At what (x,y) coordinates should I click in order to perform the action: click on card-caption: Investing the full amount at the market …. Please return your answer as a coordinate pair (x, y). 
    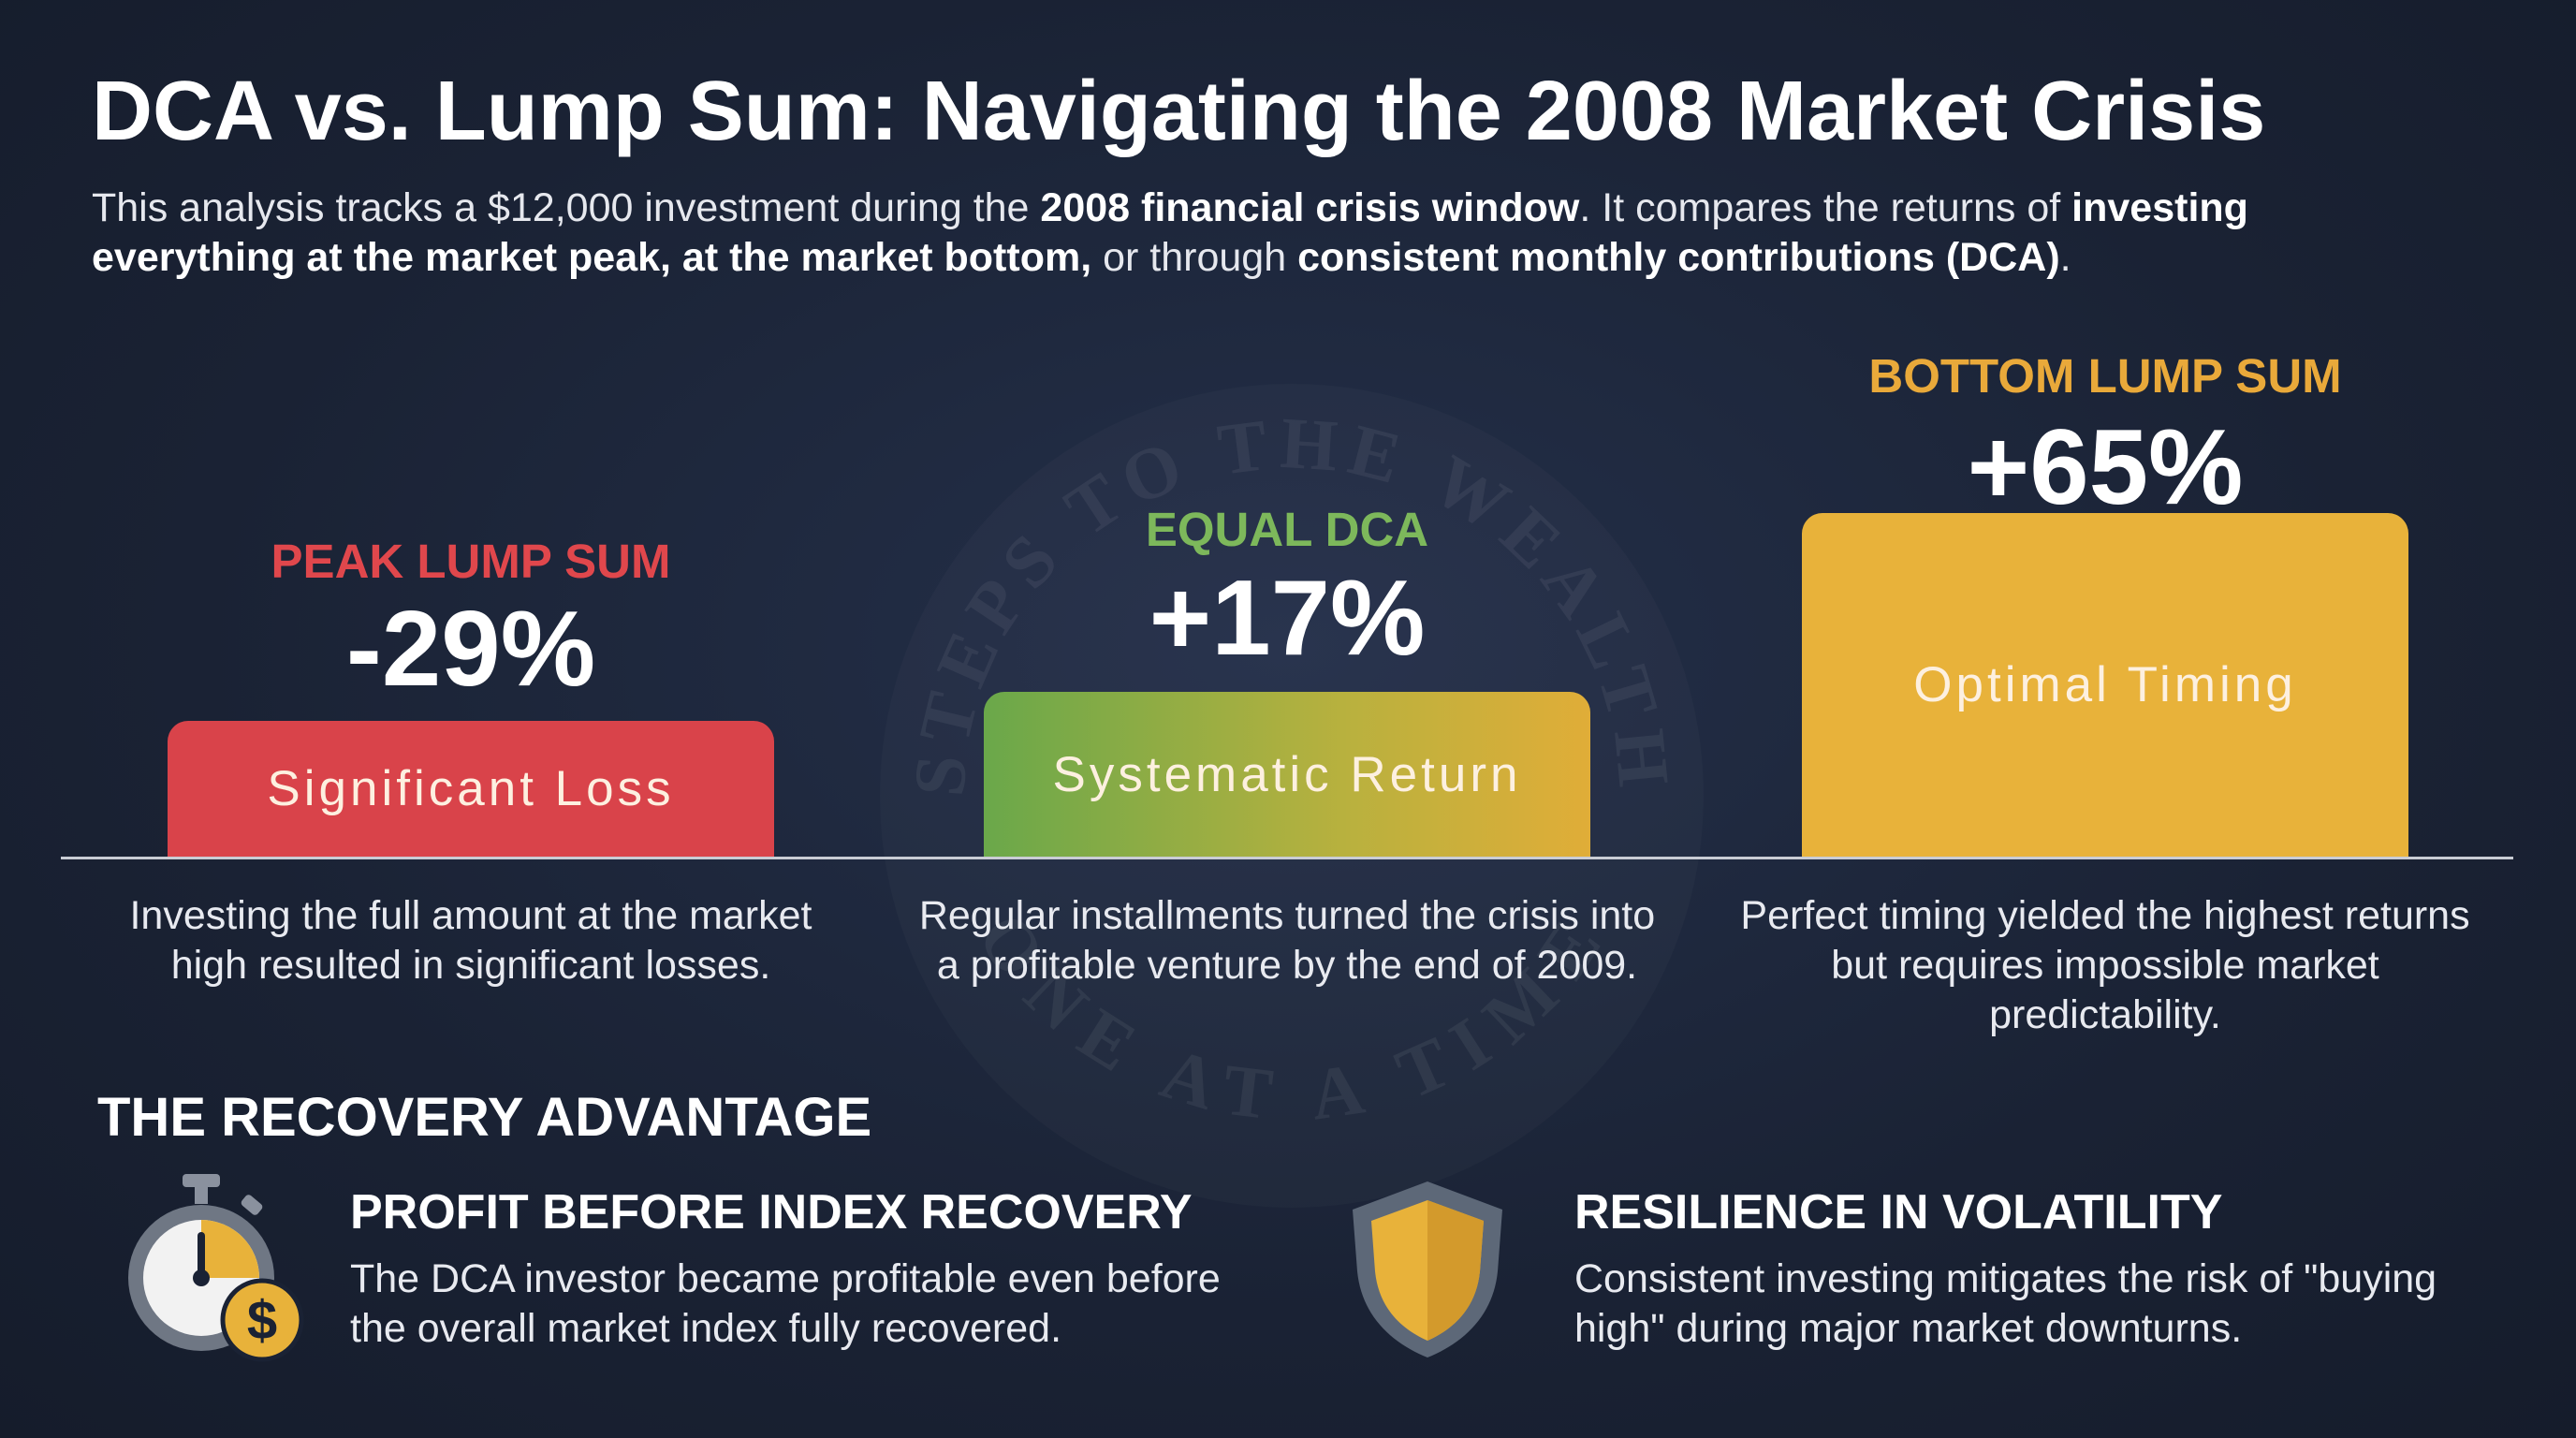
    Looking at the image, I should click on (470, 940).